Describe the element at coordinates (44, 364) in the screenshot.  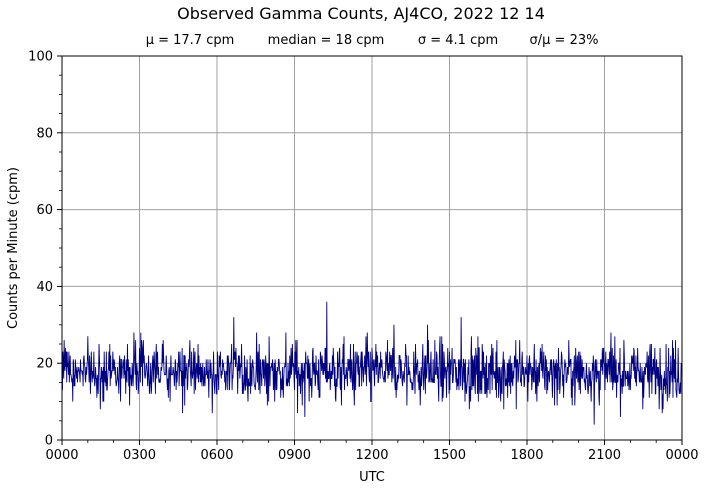
I see `y-tick-label: 20` at that location.